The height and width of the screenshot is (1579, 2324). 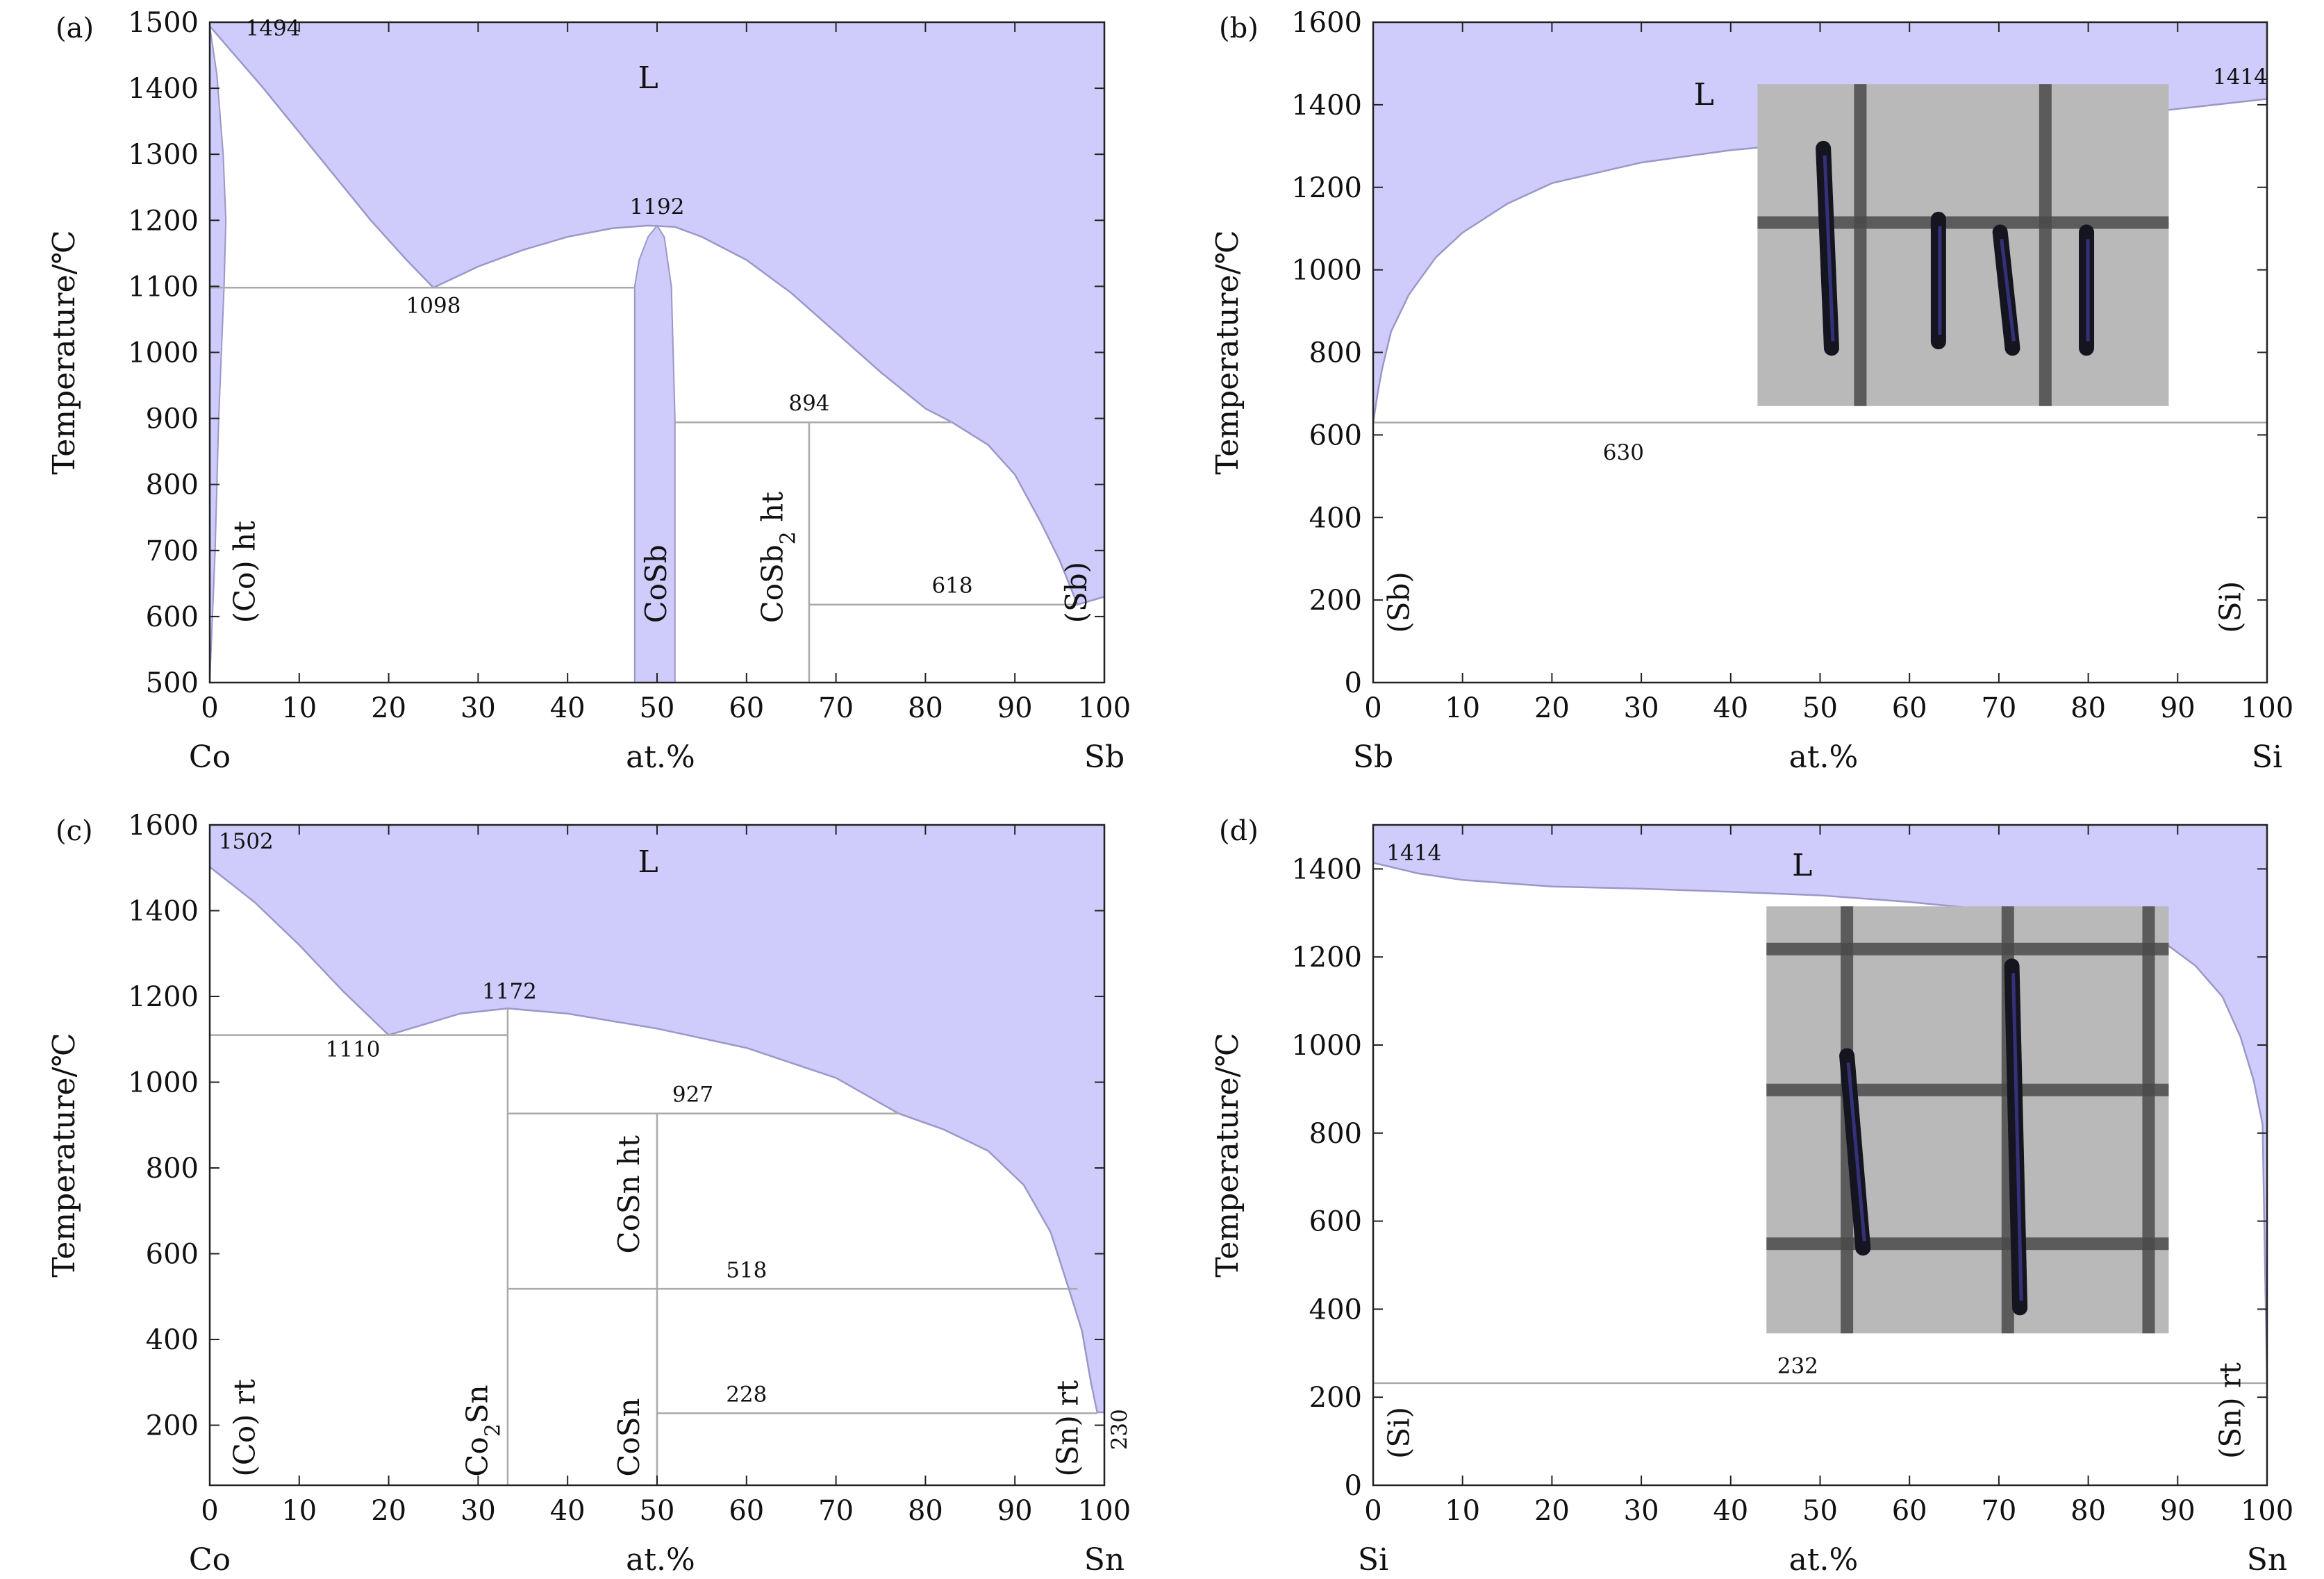 I want to click on liquidus-line, so click(x=656, y=1140).